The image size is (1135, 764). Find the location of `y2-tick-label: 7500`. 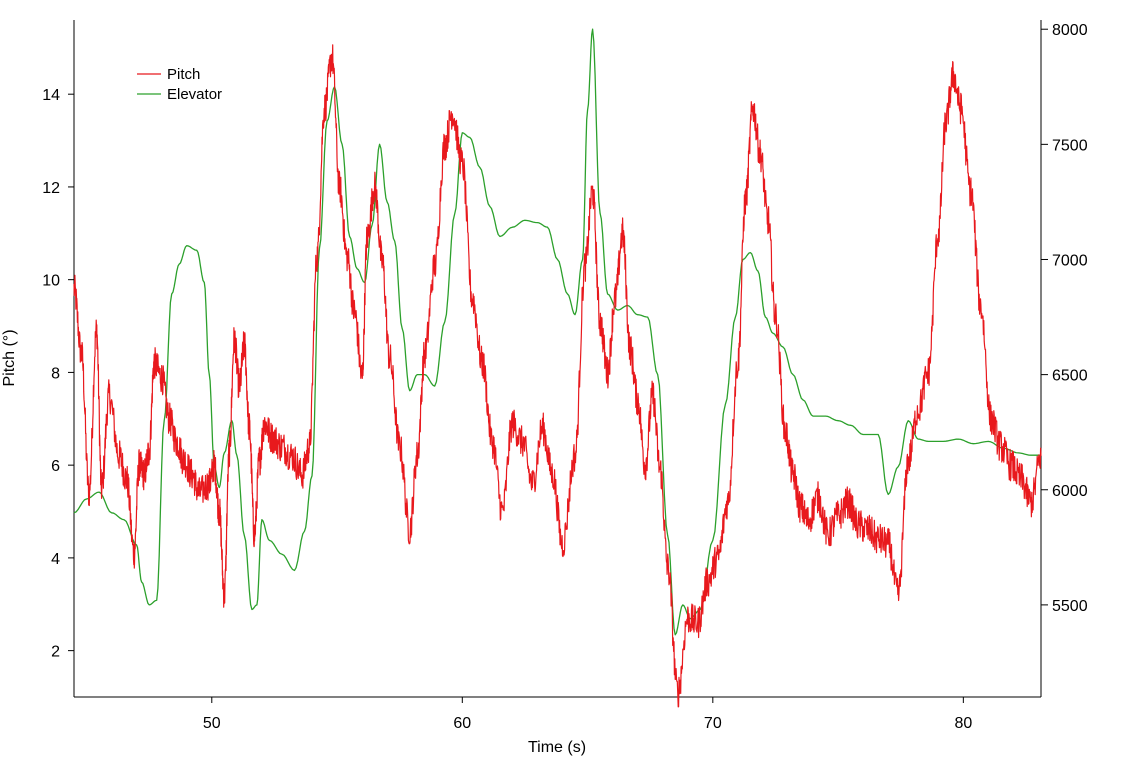

y2-tick-label: 7500 is located at coordinates (1070, 145).